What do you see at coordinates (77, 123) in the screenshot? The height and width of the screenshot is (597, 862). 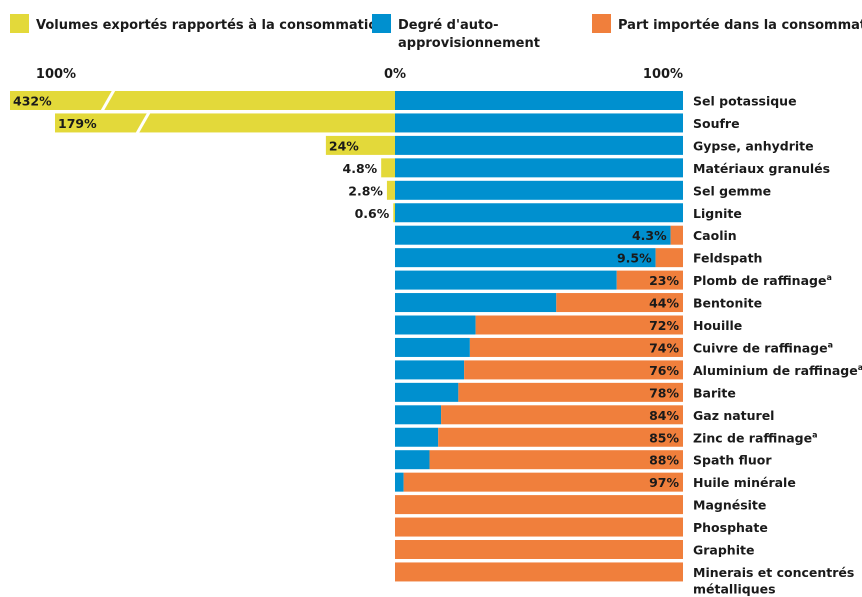 I see `data-label-exported: 179%` at bounding box center [77, 123].